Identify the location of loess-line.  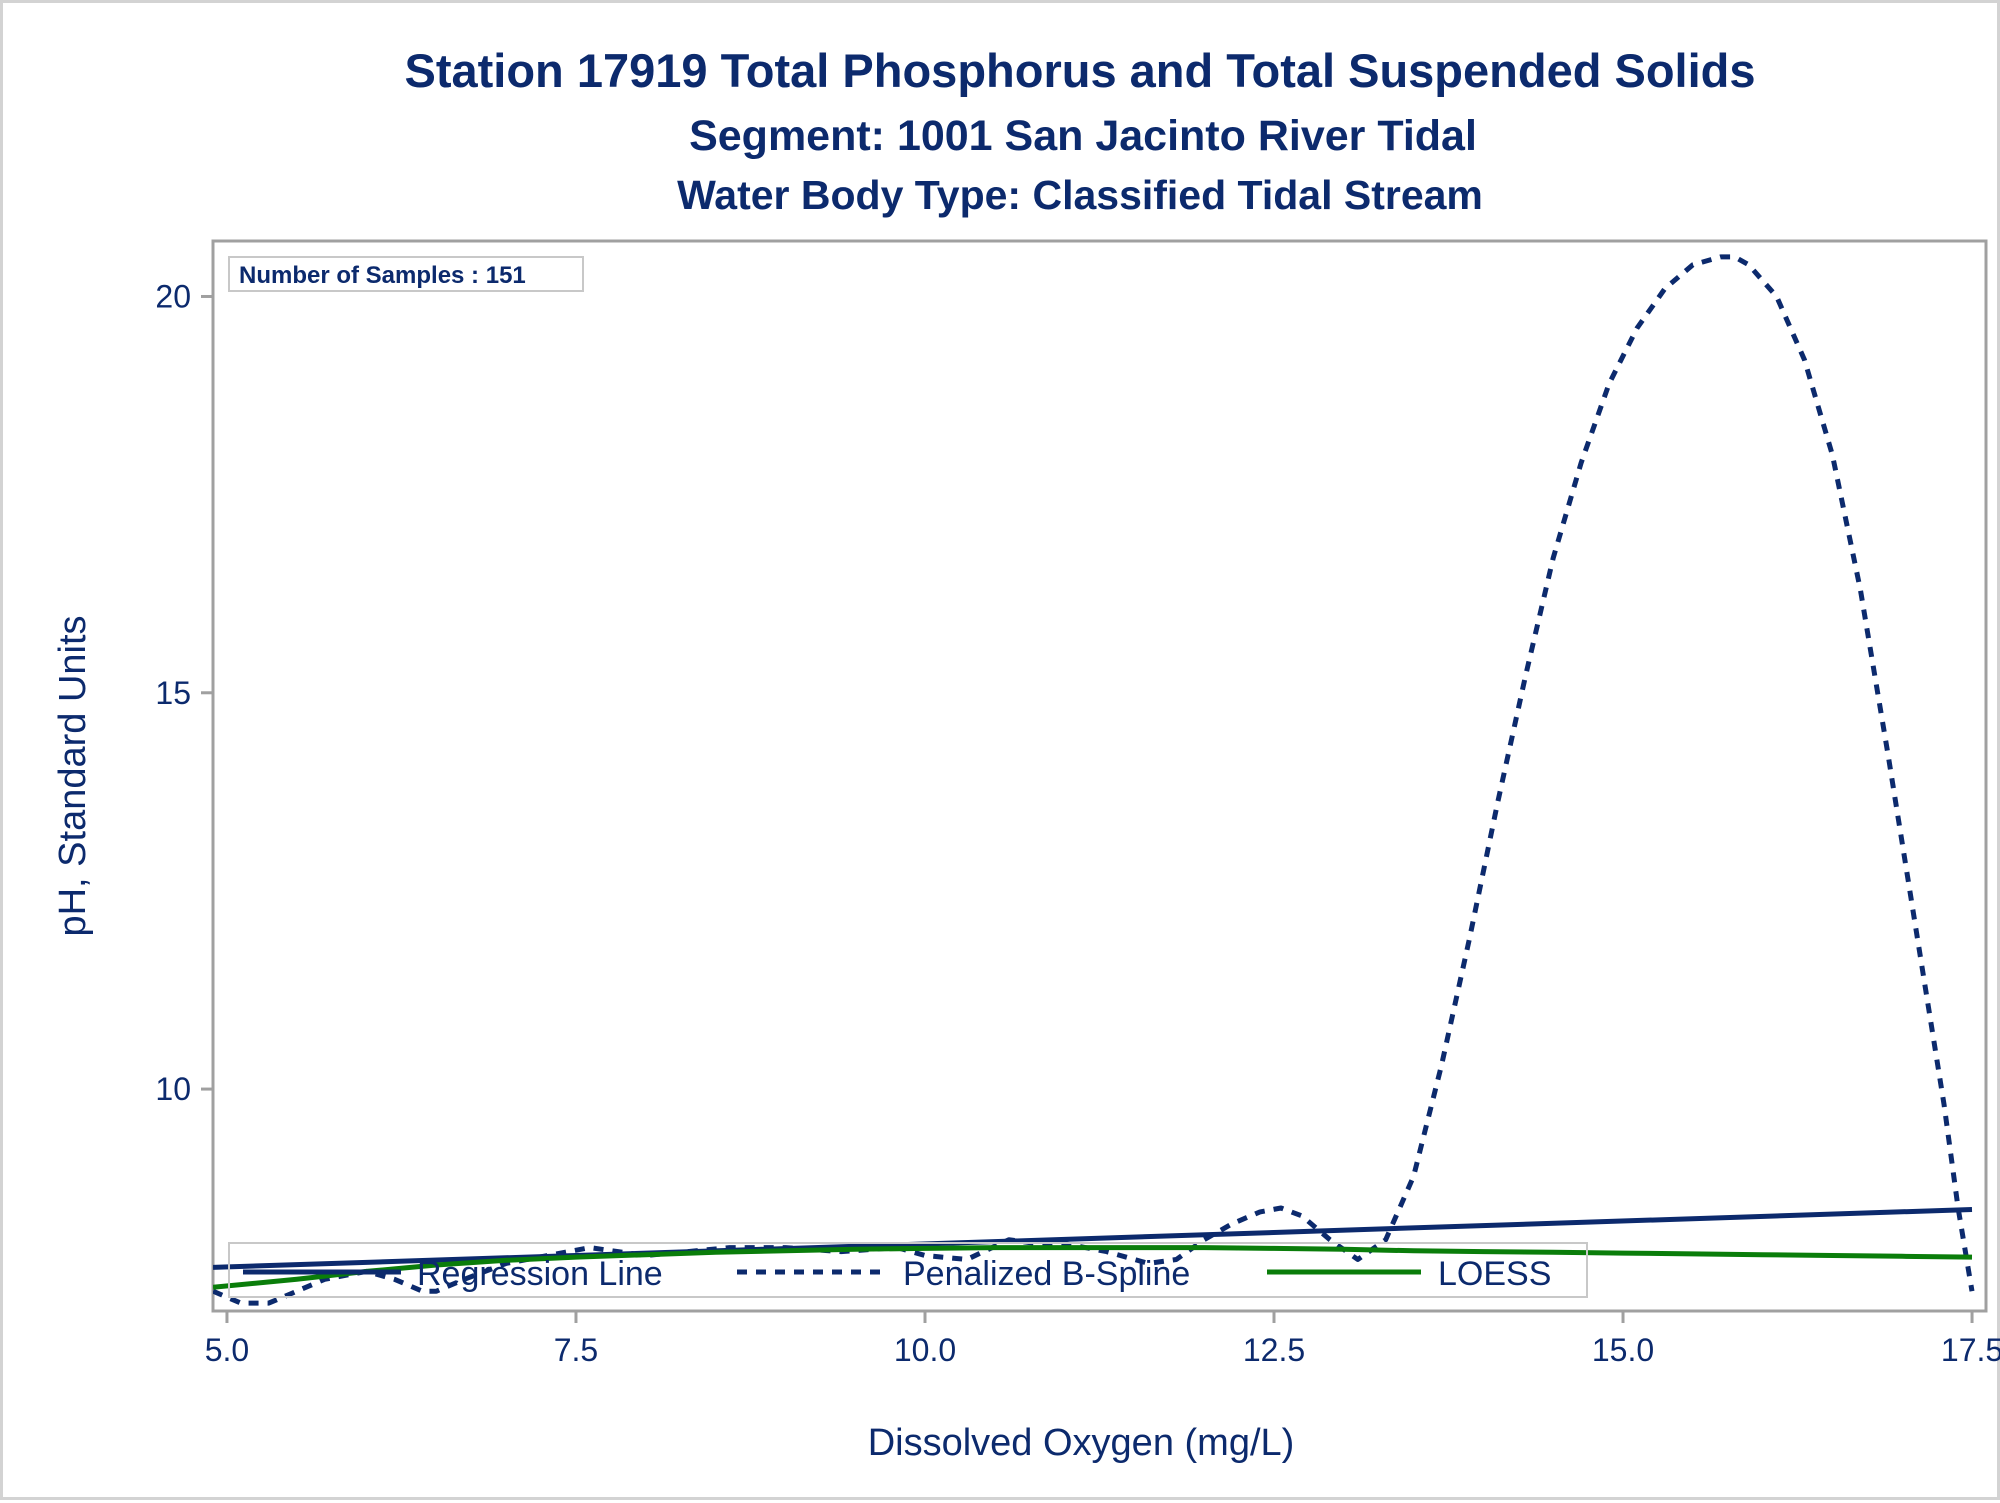
(1093, 1267).